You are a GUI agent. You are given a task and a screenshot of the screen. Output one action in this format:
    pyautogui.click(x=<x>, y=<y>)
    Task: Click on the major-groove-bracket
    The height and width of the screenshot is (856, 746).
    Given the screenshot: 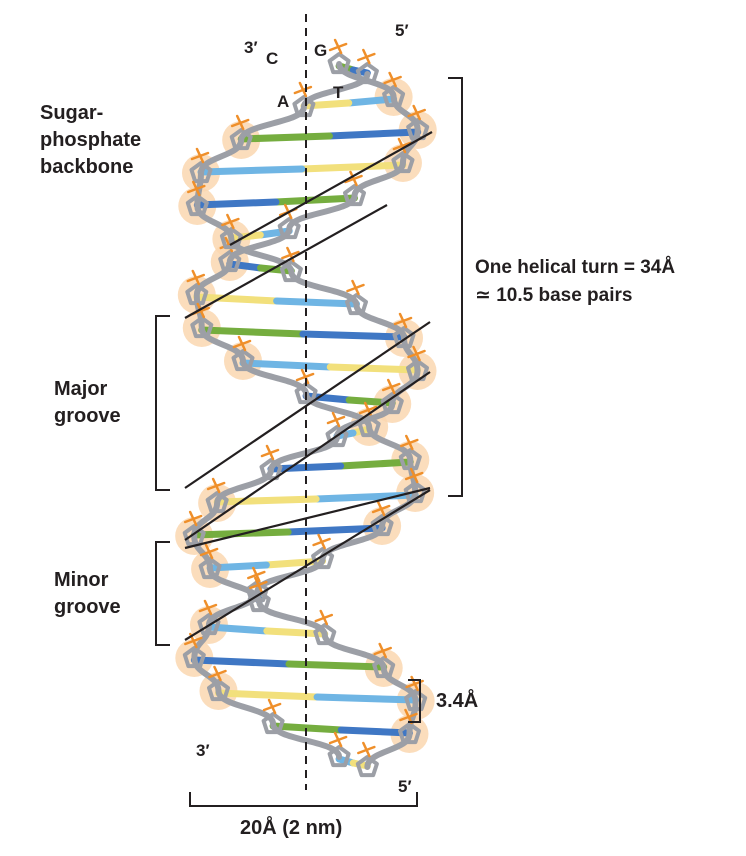 What is the action you would take?
    pyautogui.click(x=162, y=403)
    